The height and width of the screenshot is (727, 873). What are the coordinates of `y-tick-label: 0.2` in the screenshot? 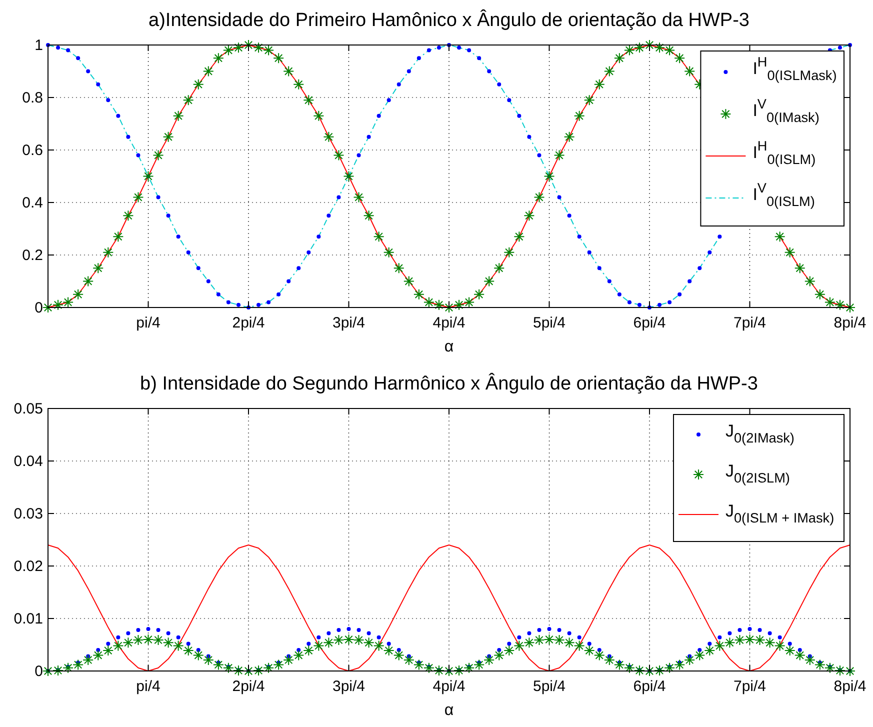 It's located at (32, 255).